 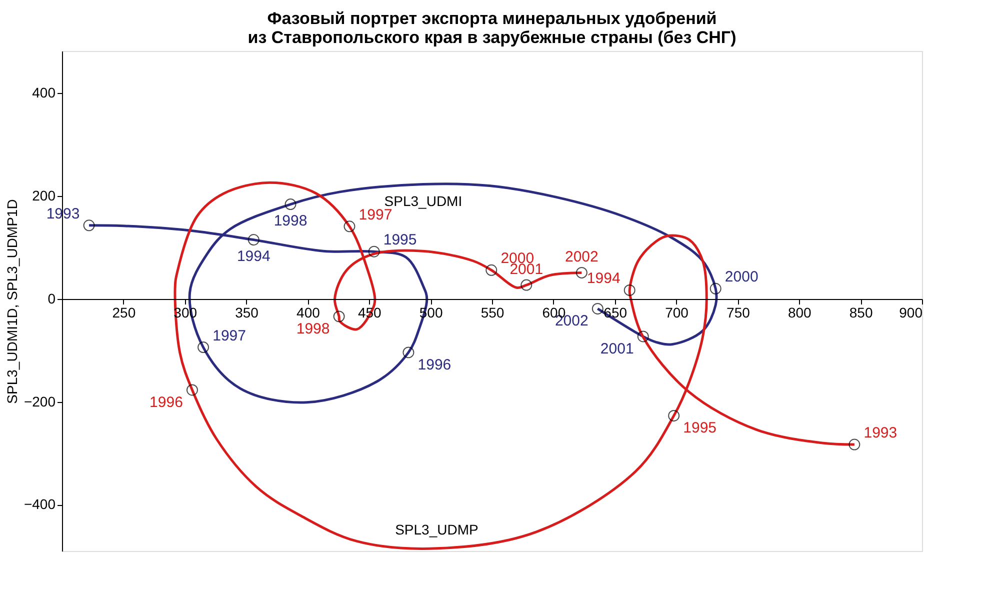 I want to click on y-tick-label: 0, so click(x=52, y=298).